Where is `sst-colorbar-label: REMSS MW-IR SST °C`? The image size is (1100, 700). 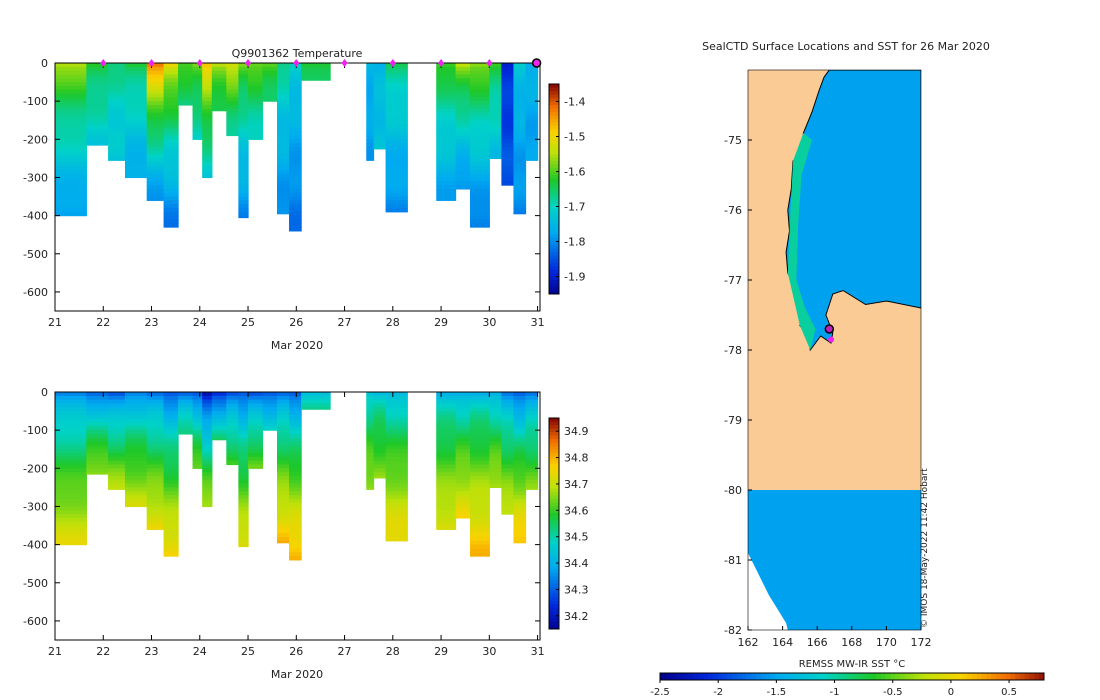 sst-colorbar-label: REMSS MW-IR SST °C is located at coordinates (852, 664).